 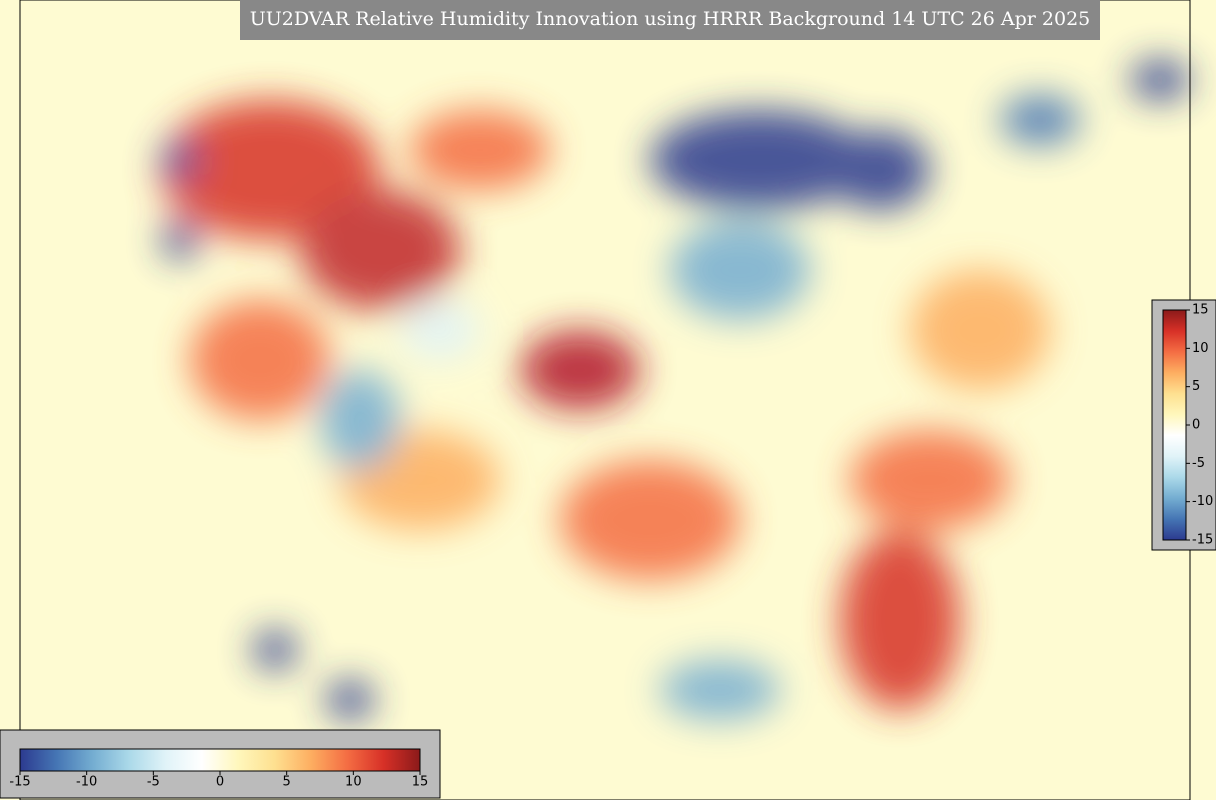 I want to click on colorbar-vertical, so click(x=1174, y=425).